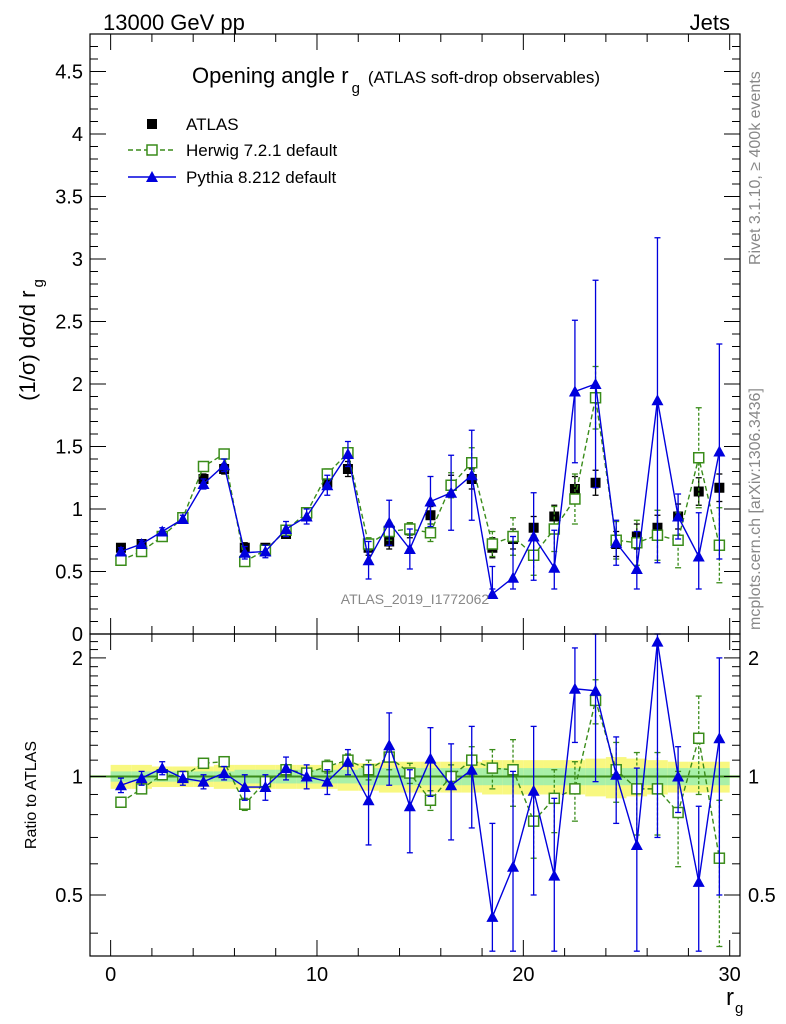 The height and width of the screenshot is (1024, 786). Describe the element at coordinates (261, 177) in the screenshot. I see `legend-label: Pythia 8.212 default` at that location.